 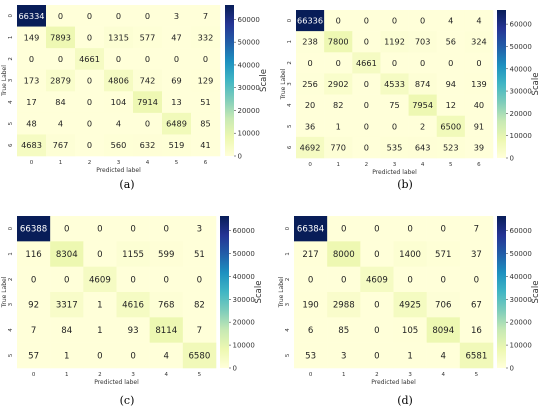 I want to click on cell-value-label: 41, so click(x=205, y=145).